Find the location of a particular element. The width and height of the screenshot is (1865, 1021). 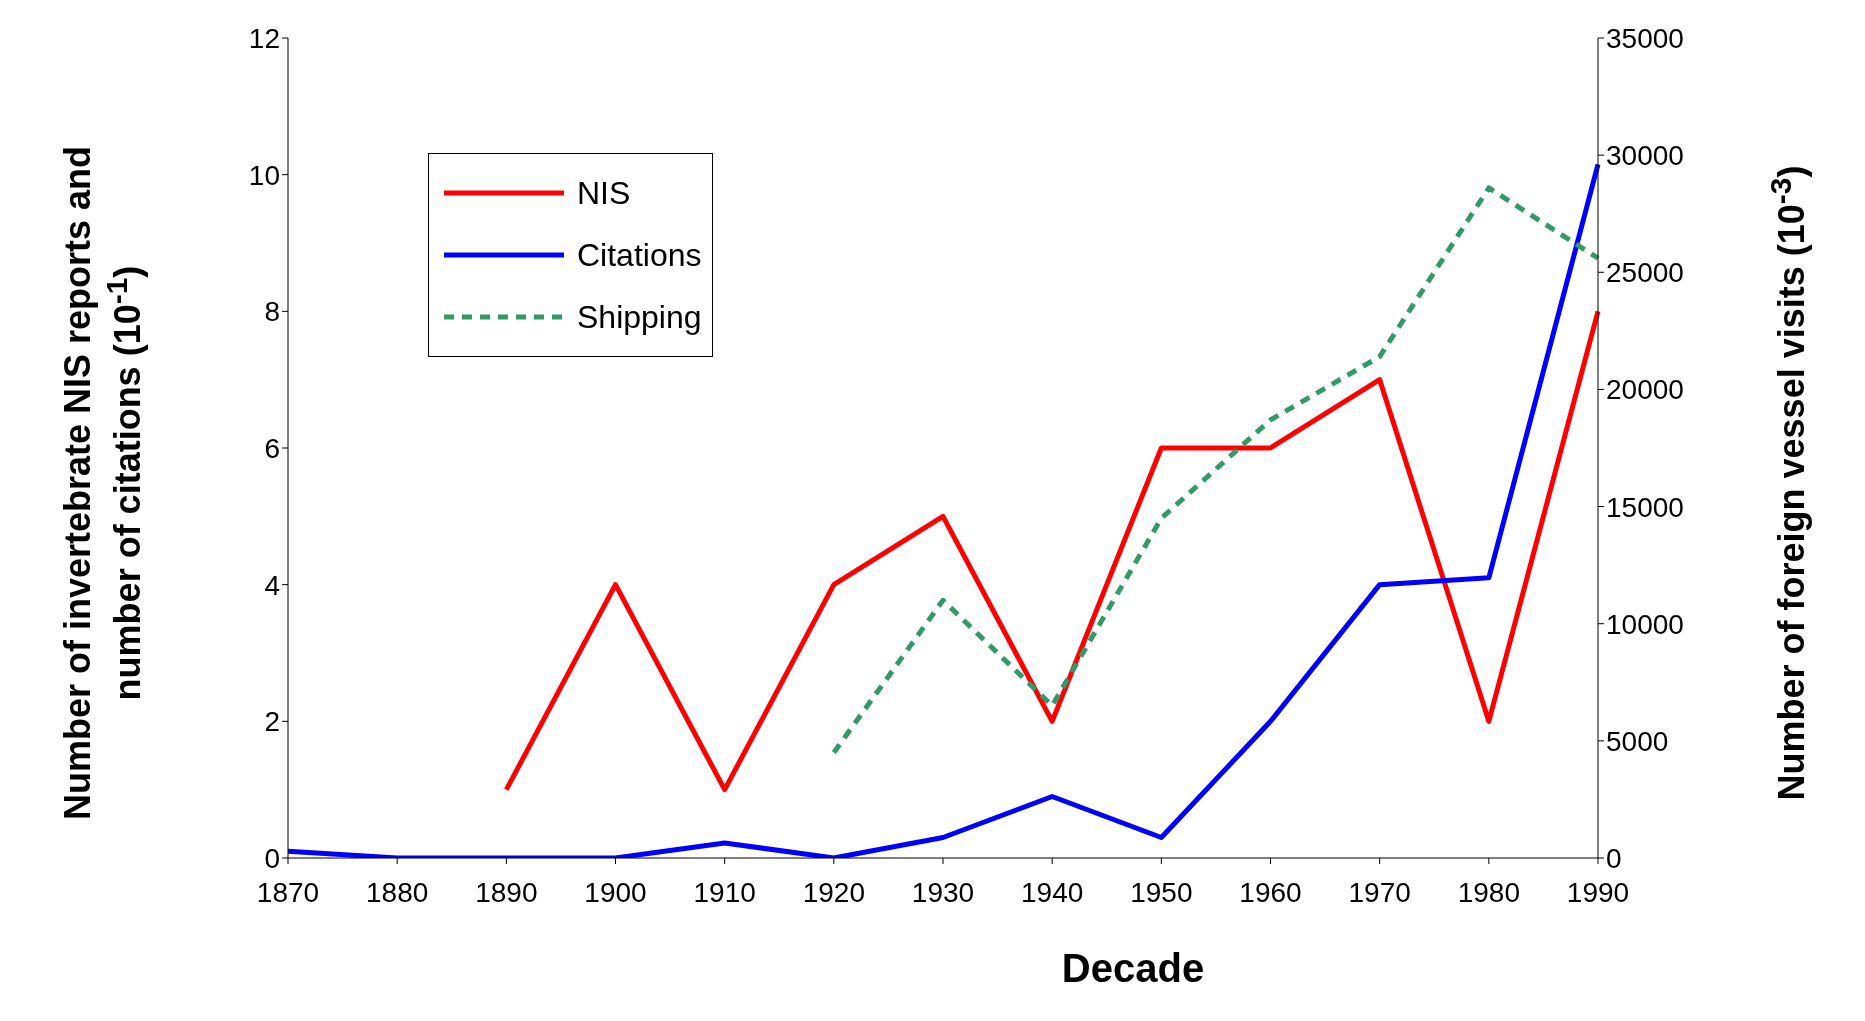

x-axis-title: Decade is located at coordinates (1133, 968).